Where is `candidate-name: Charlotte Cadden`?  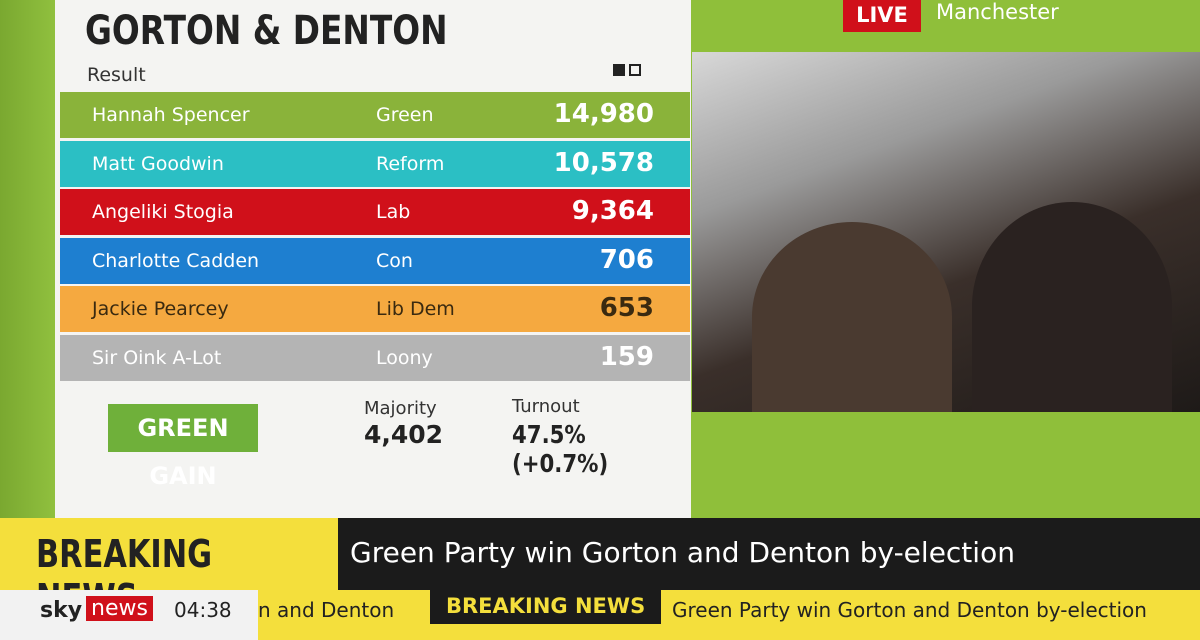
candidate-name: Charlotte Cadden is located at coordinates (176, 260).